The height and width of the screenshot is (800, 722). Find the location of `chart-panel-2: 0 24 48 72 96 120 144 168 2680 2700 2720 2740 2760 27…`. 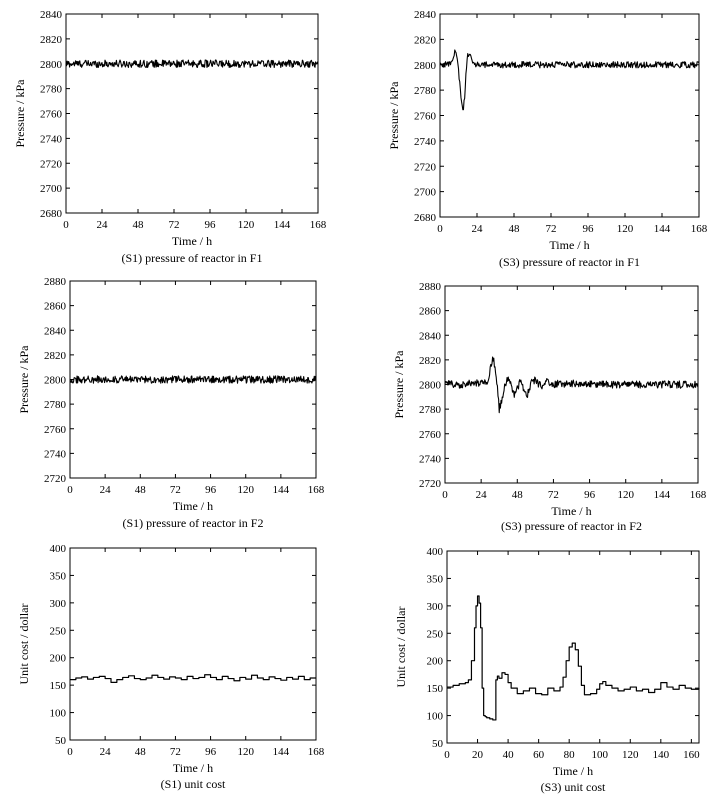

chart-panel-2: 0 24 48 72 96 120 144 168 2680 2700 2720 2740 2760 27… is located at coordinates (547, 139).